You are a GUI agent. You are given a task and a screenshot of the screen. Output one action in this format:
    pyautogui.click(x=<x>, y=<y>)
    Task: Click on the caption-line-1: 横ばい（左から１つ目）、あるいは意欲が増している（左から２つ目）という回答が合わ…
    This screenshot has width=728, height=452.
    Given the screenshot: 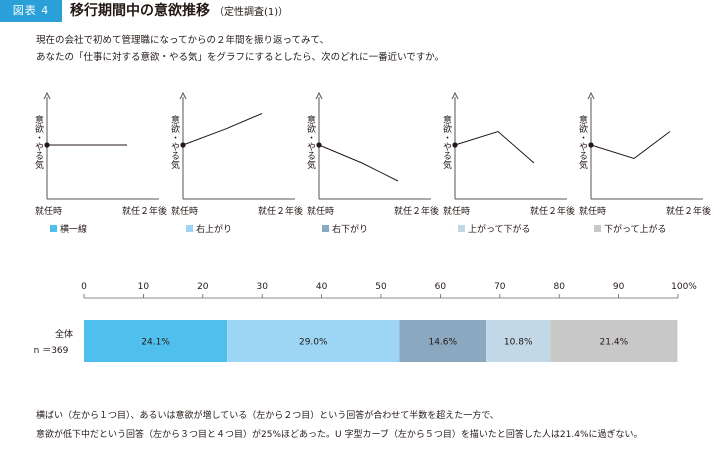 What is the action you would take?
    pyautogui.click(x=267, y=416)
    